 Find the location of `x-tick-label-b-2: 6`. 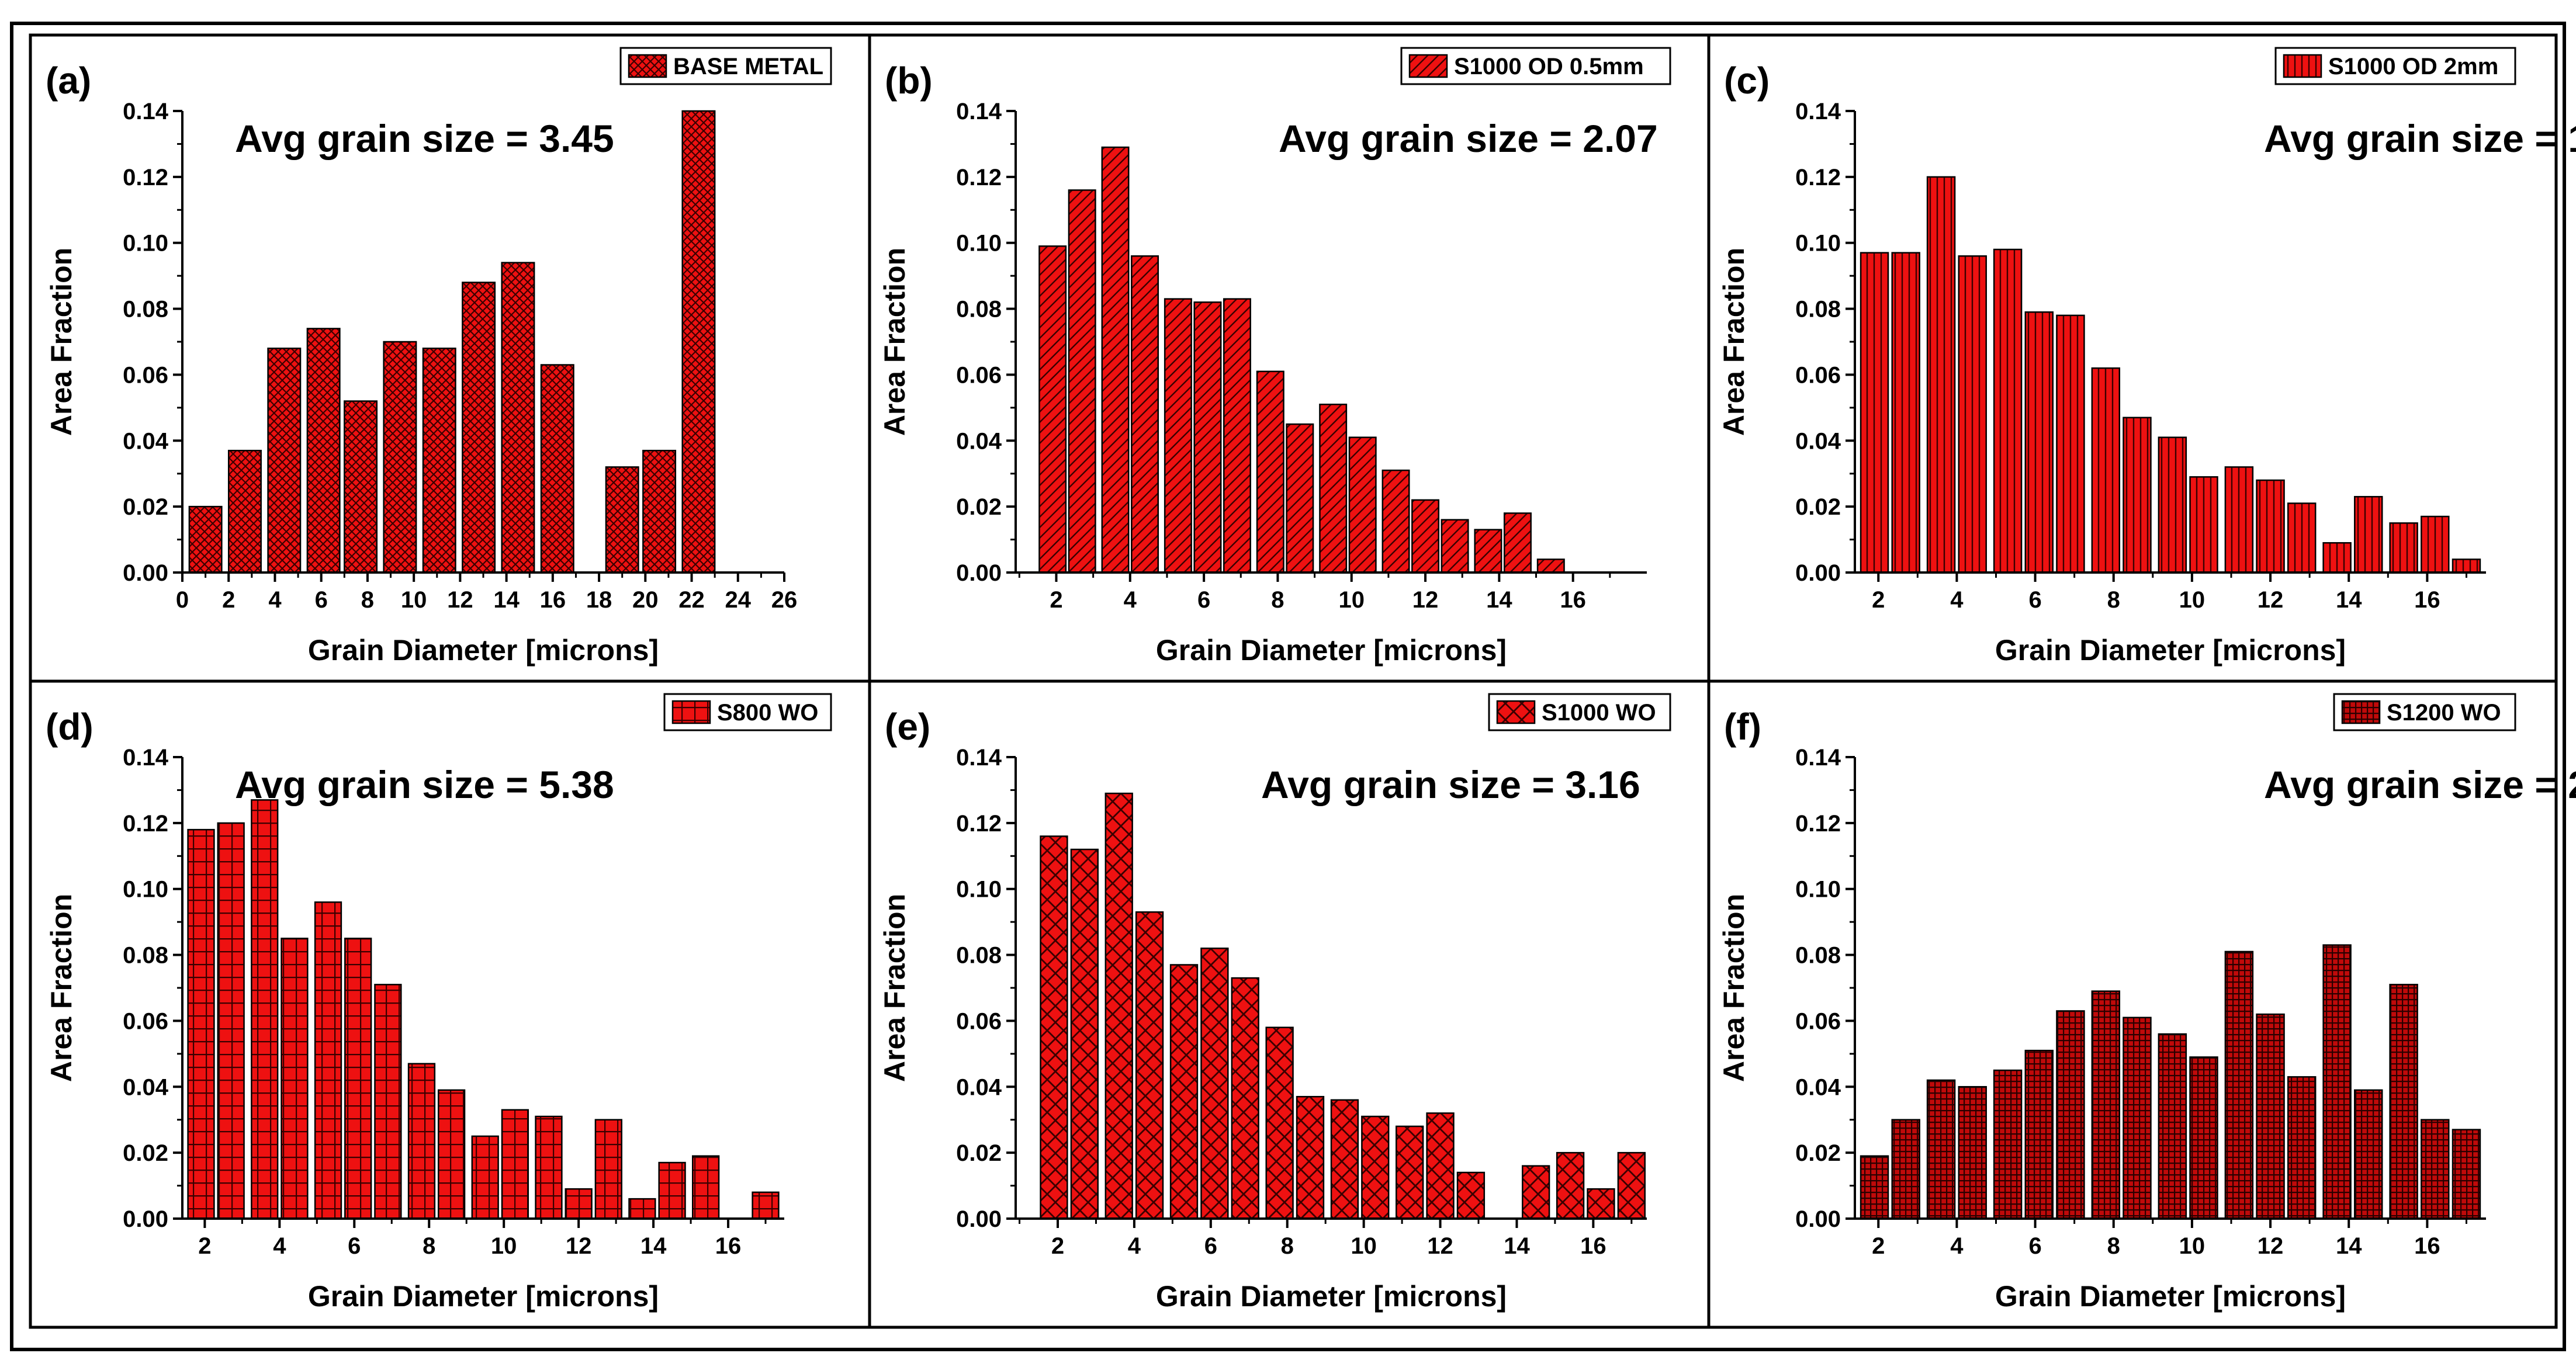

x-tick-label-b-2: 6 is located at coordinates (1204, 600).